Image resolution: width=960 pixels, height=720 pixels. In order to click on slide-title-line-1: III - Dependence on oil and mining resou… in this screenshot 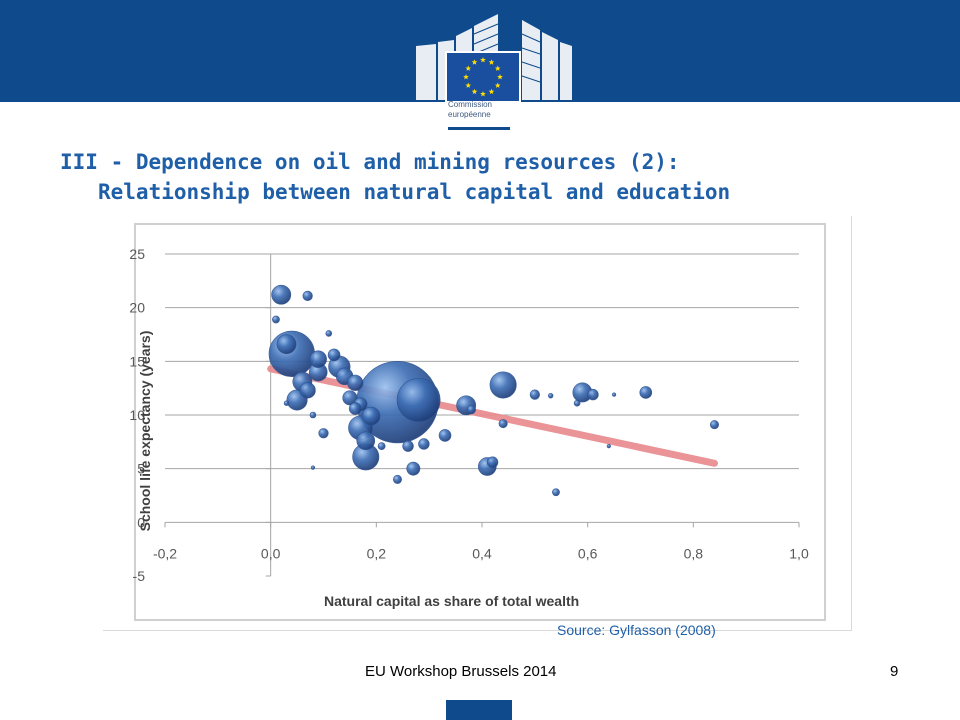, I will do `click(370, 162)`.